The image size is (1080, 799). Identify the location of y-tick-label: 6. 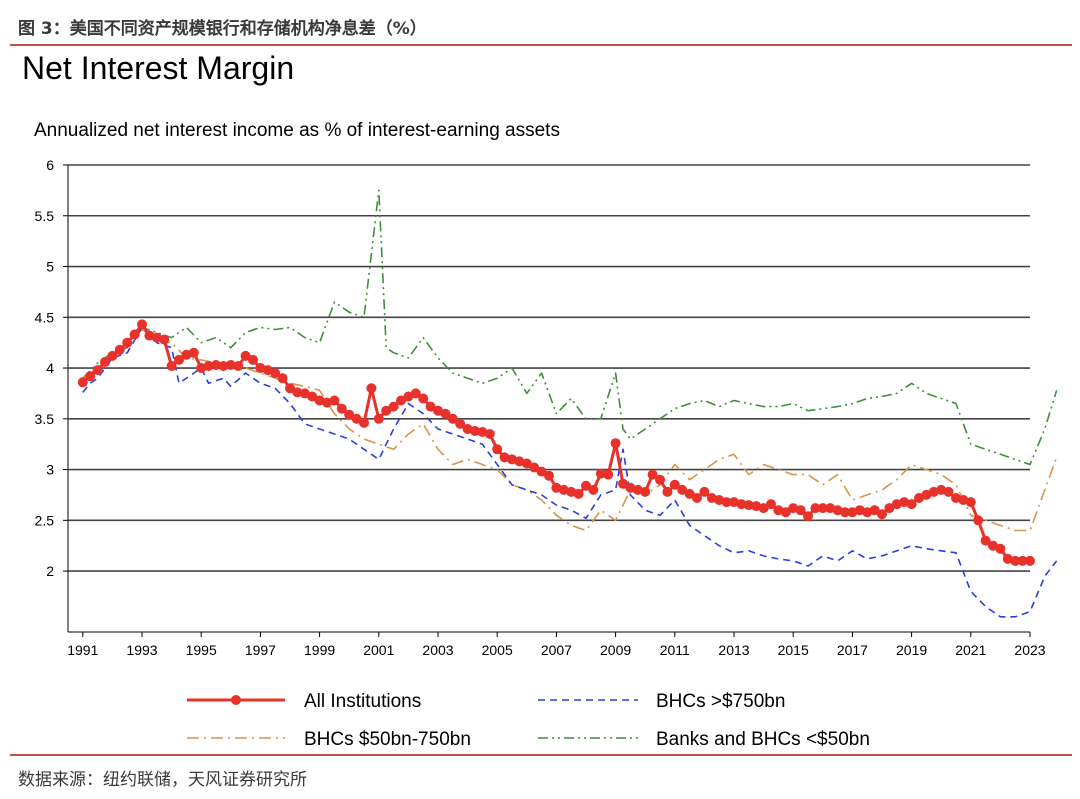
(50, 165).